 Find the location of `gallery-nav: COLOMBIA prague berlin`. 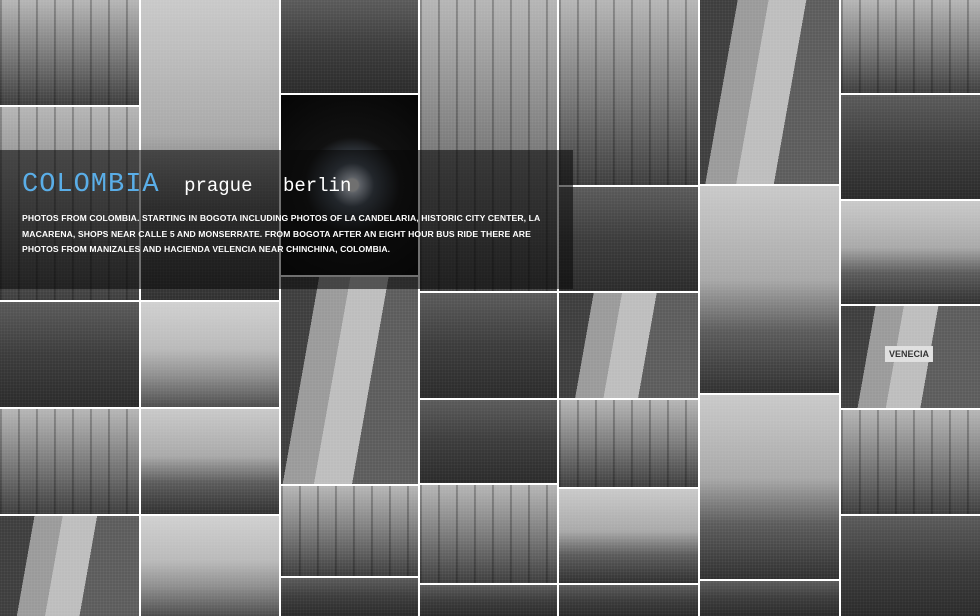

gallery-nav: COLOMBIA prague berlin is located at coordinates (186, 185).